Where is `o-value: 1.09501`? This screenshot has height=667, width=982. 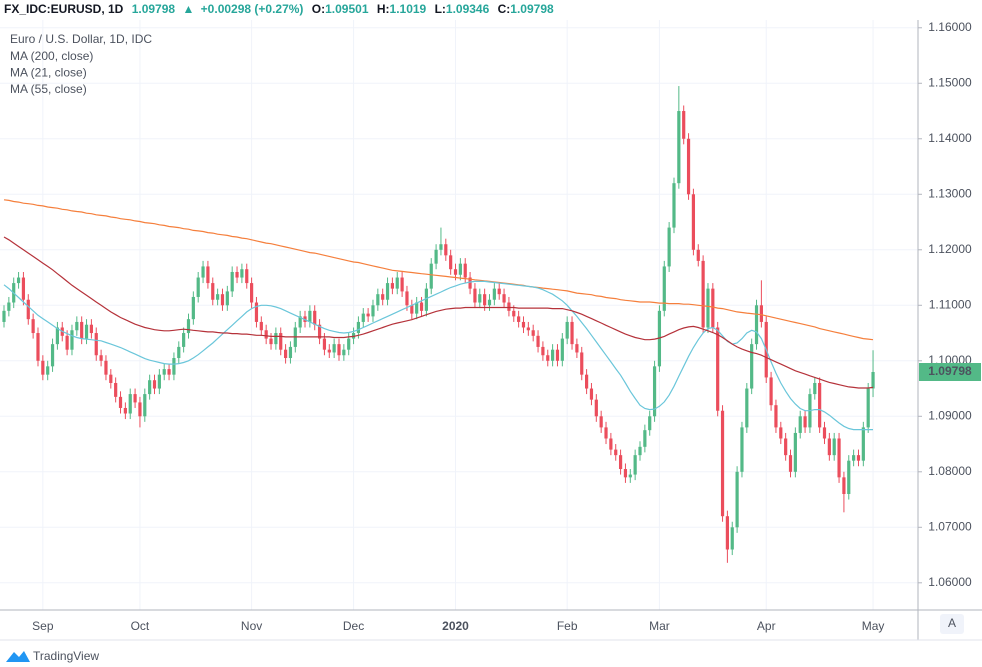 o-value: 1.09501 is located at coordinates (347, 9).